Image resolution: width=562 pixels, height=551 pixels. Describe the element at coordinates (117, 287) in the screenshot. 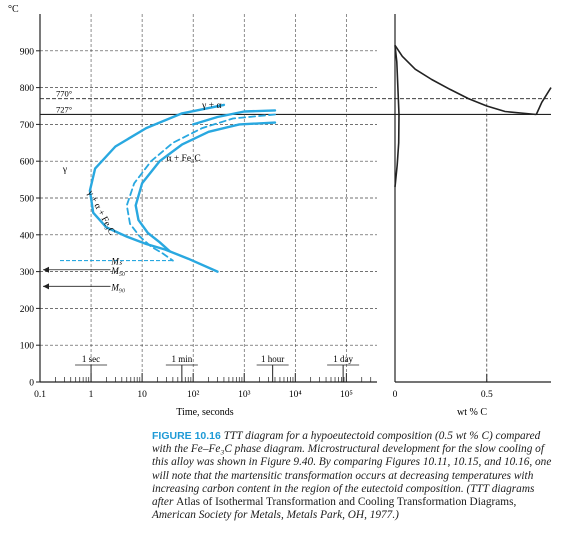

I see `martensite-label: M₉₀` at that location.